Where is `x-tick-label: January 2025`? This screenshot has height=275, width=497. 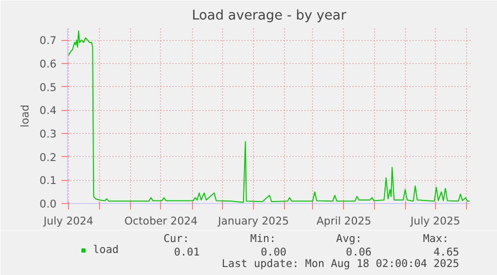 x-tick-label: January 2025 is located at coordinates (252, 221).